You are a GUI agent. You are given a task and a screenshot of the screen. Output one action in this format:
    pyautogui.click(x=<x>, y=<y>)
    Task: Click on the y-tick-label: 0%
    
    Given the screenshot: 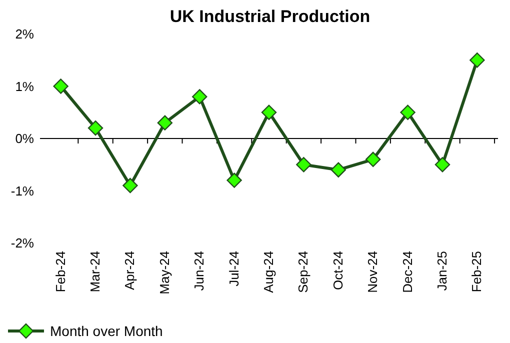 What is the action you would take?
    pyautogui.click(x=24, y=138)
    